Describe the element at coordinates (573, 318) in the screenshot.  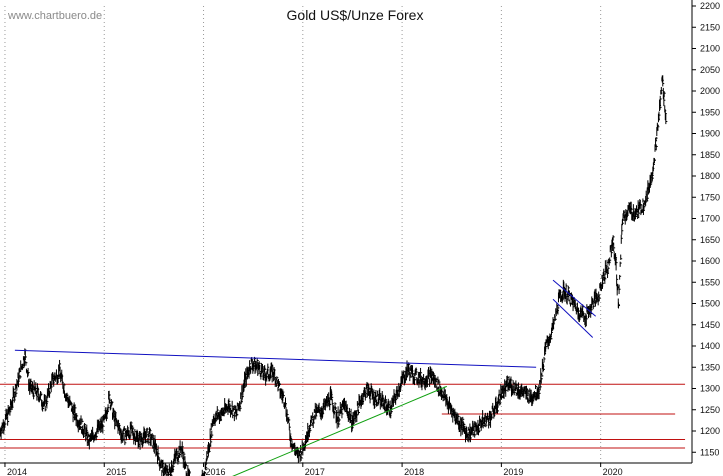
I see `channel-lower` at that location.